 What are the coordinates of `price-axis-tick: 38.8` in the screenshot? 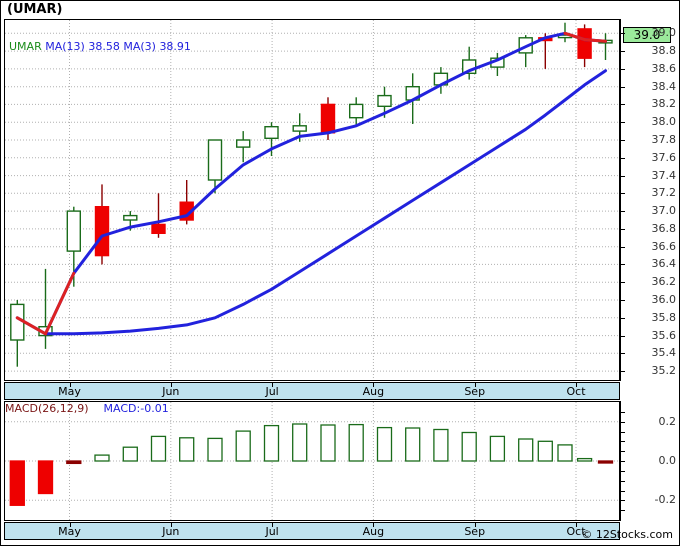 It's located at (664, 51).